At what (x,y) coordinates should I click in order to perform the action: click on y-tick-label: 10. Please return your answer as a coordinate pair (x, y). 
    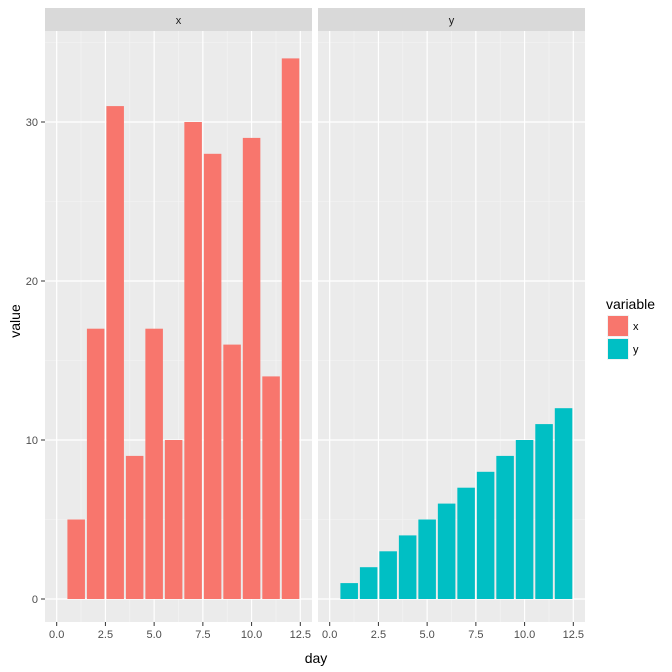
    Looking at the image, I should click on (32, 441).